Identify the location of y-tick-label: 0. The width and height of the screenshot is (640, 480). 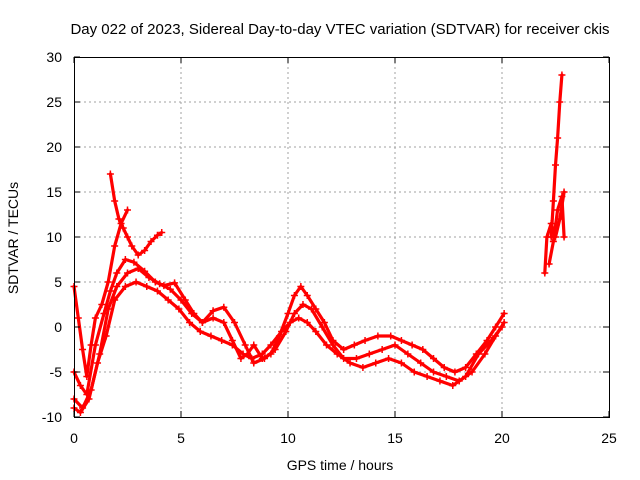
(58, 327).